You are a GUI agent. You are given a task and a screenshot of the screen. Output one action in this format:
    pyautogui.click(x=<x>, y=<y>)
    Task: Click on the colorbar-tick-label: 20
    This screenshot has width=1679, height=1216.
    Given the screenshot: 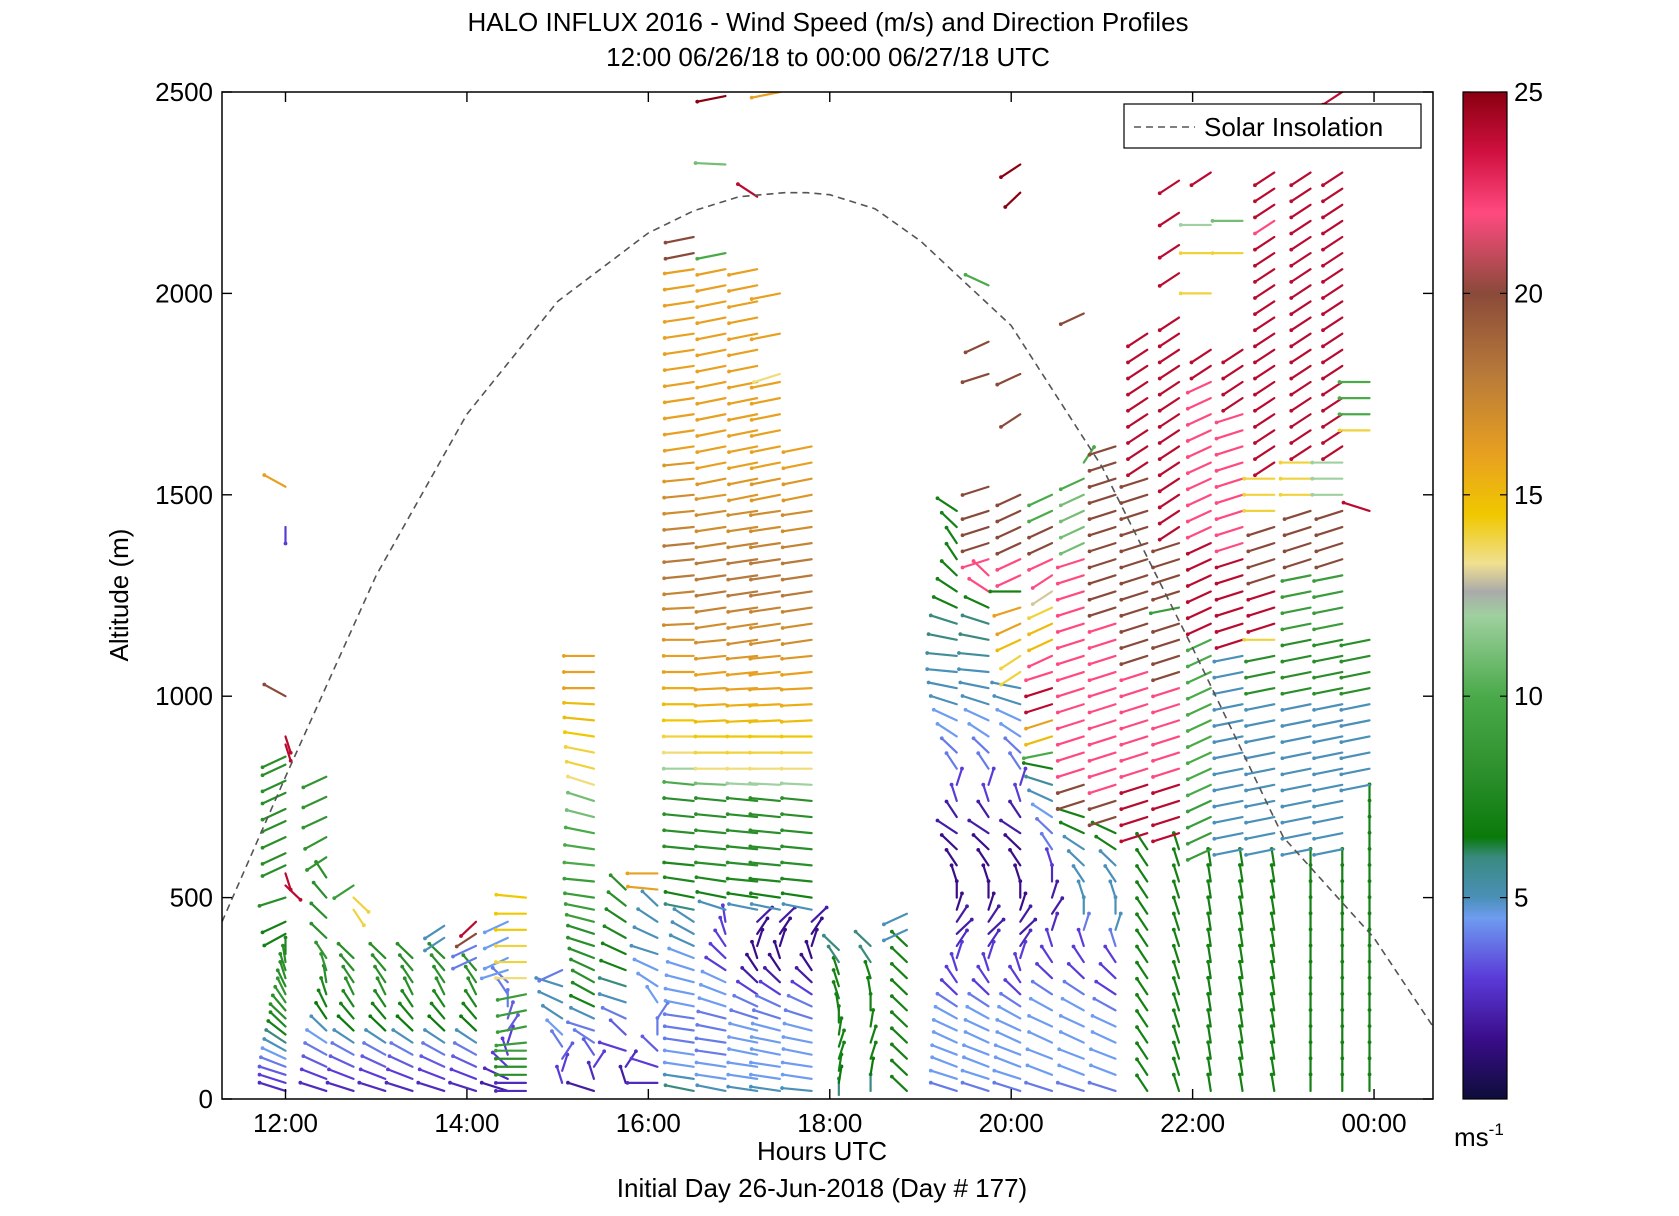 What is the action you would take?
    pyautogui.click(x=1528, y=293)
    